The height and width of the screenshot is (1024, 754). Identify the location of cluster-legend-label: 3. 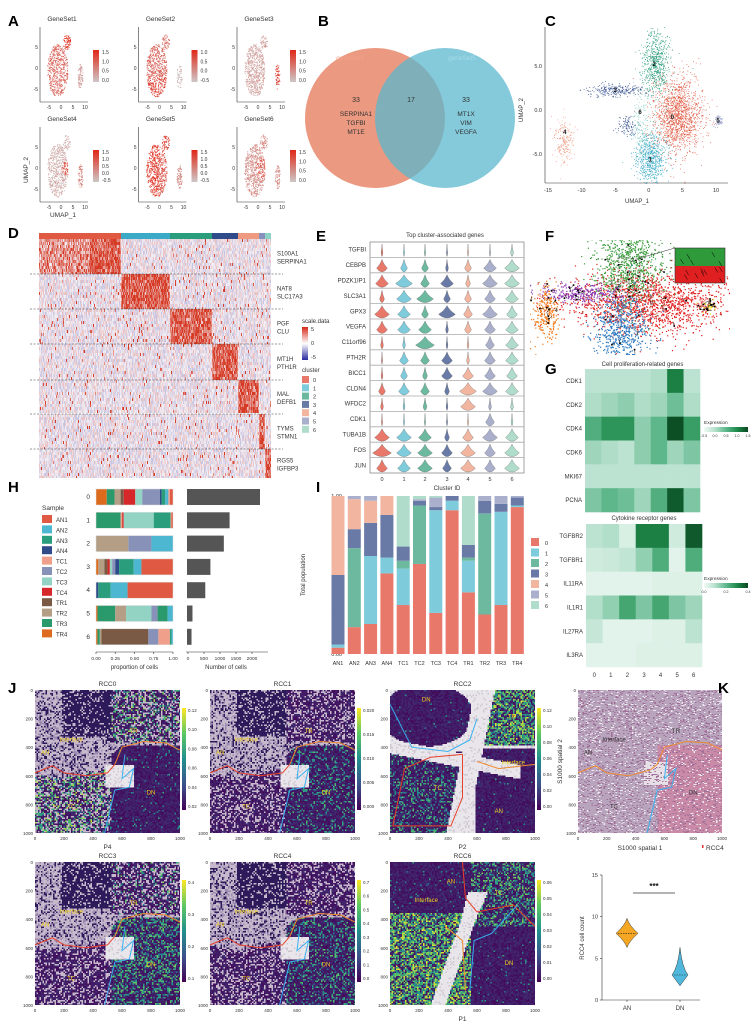
(314, 406).